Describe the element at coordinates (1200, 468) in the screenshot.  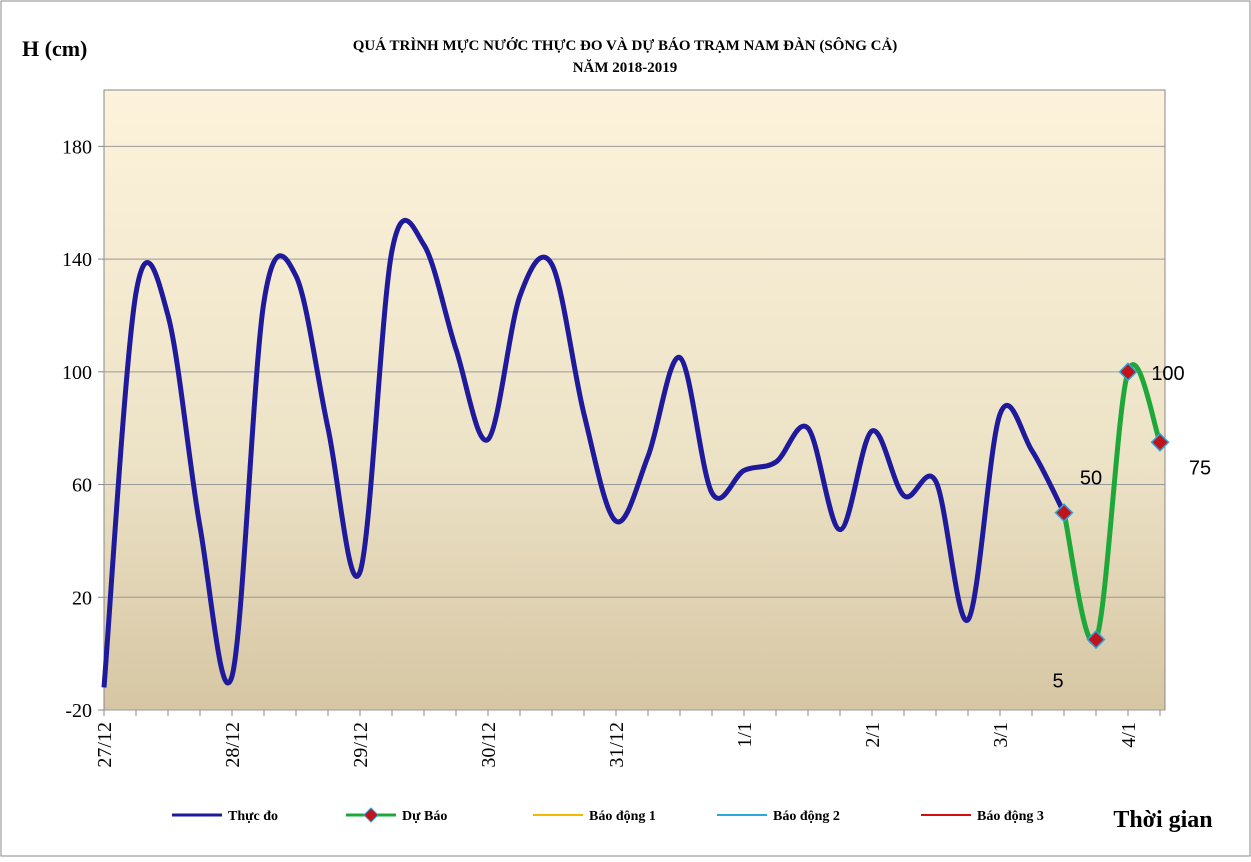
I see `value-label: 75` at that location.